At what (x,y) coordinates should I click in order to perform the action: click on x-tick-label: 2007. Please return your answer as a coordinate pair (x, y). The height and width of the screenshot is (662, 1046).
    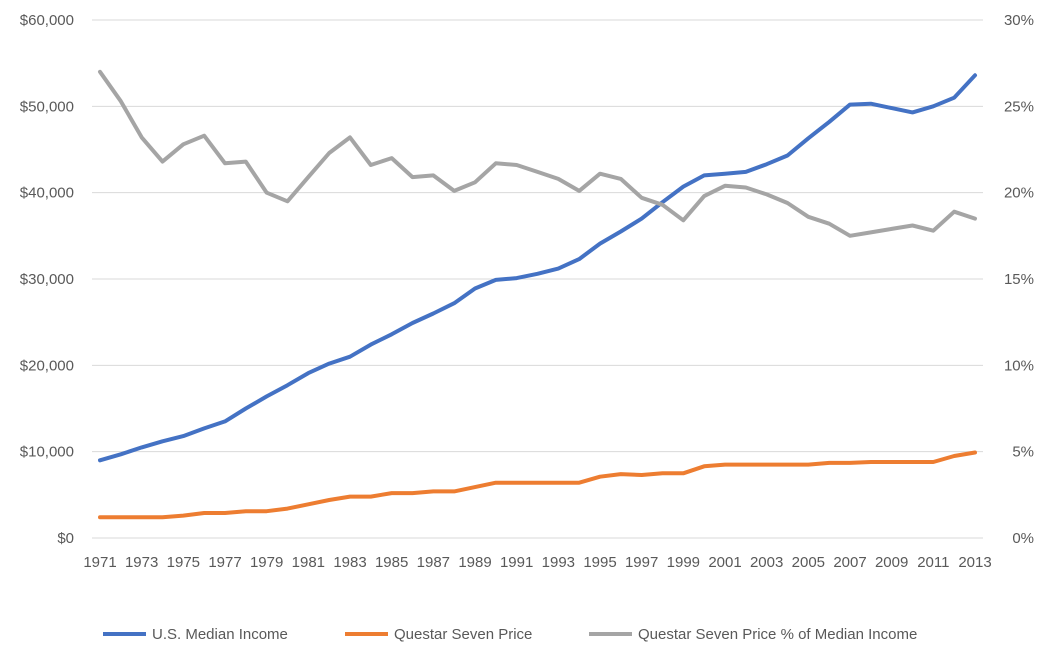
    Looking at the image, I should click on (849, 562).